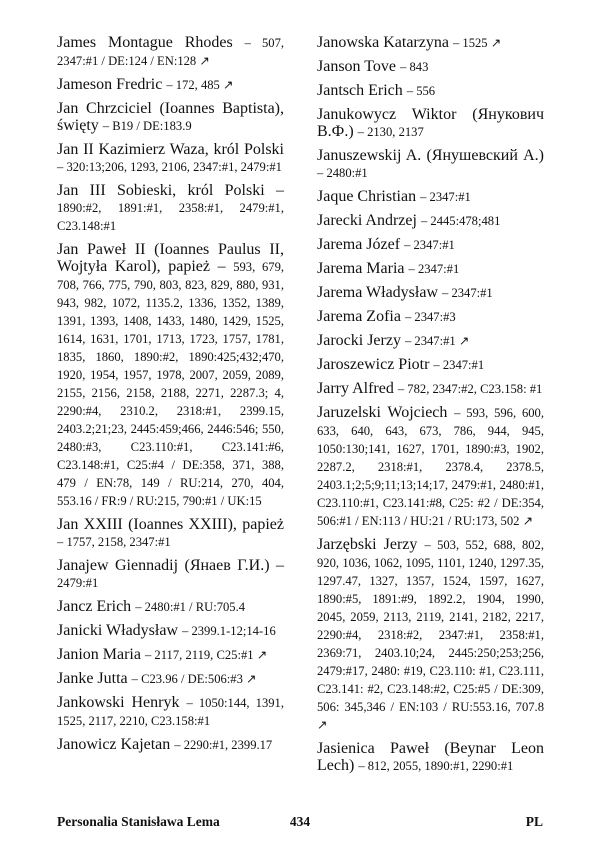 This screenshot has width=600, height=849. I want to click on entry-references: – 843, so click(414, 67).